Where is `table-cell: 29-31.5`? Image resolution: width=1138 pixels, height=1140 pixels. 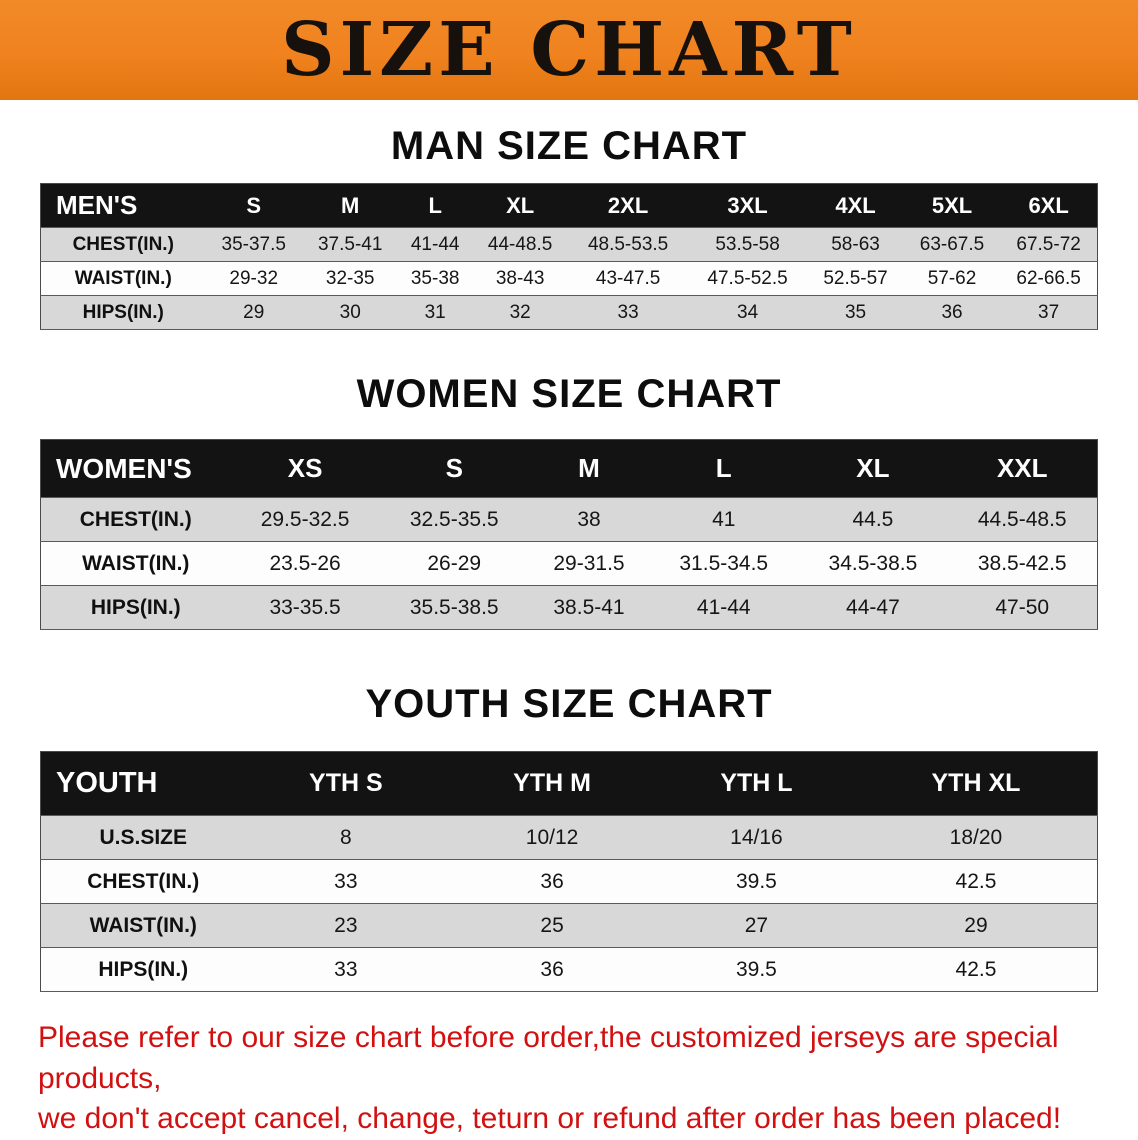
table-cell: 29-31.5 is located at coordinates (589, 563).